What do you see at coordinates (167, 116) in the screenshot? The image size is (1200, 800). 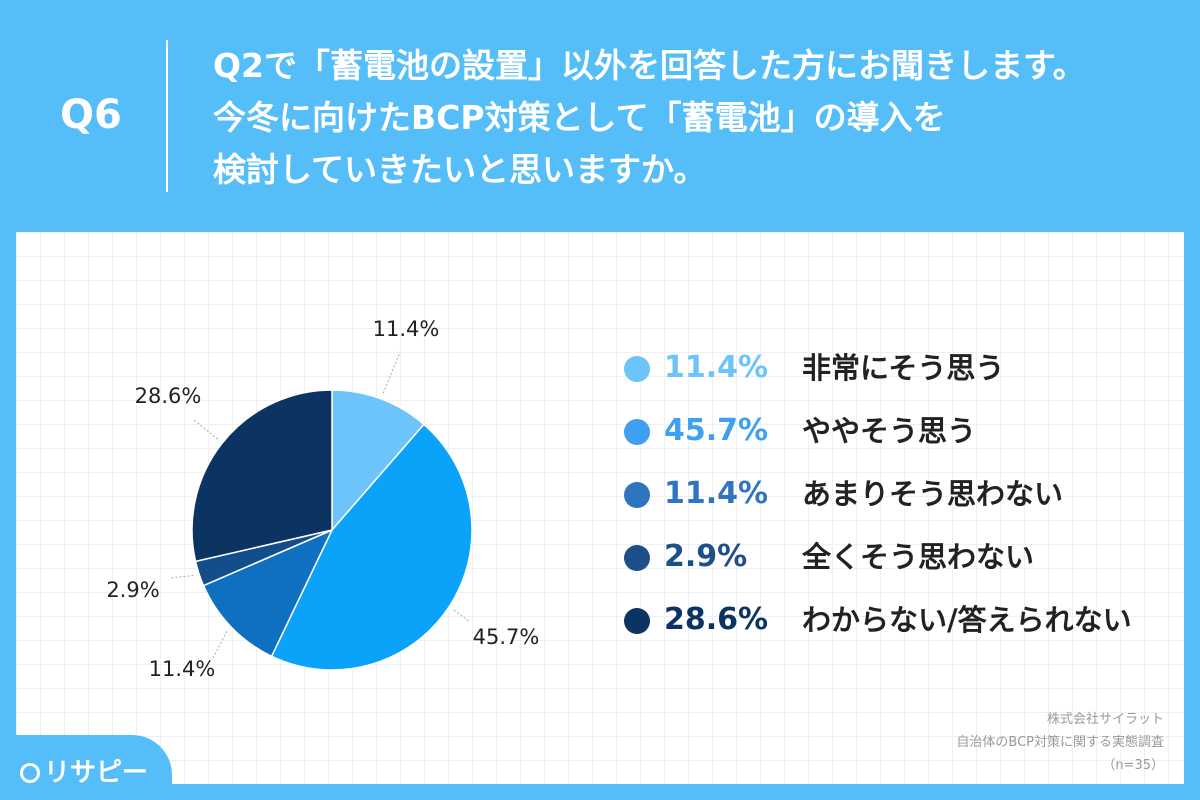 I see `header-divider` at bounding box center [167, 116].